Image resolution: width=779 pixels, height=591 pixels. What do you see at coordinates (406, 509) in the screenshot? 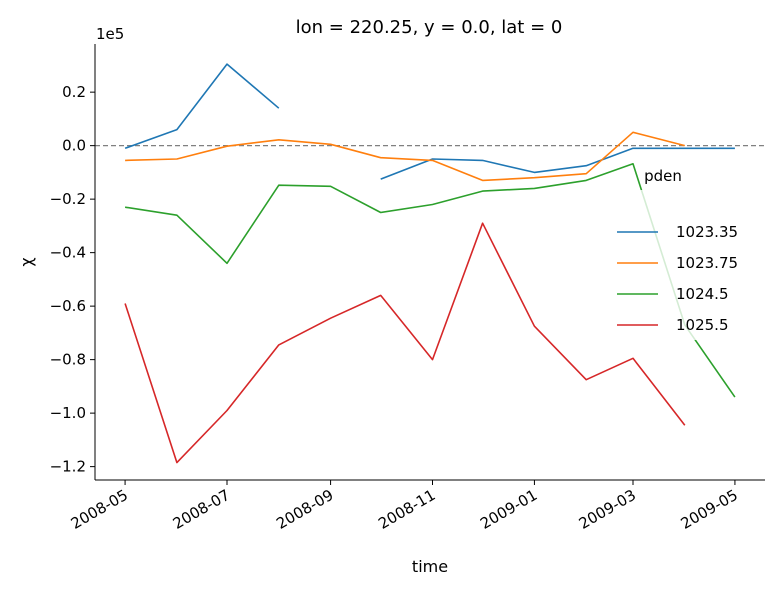
I see `x-tick-label: 2008-11` at bounding box center [406, 509].